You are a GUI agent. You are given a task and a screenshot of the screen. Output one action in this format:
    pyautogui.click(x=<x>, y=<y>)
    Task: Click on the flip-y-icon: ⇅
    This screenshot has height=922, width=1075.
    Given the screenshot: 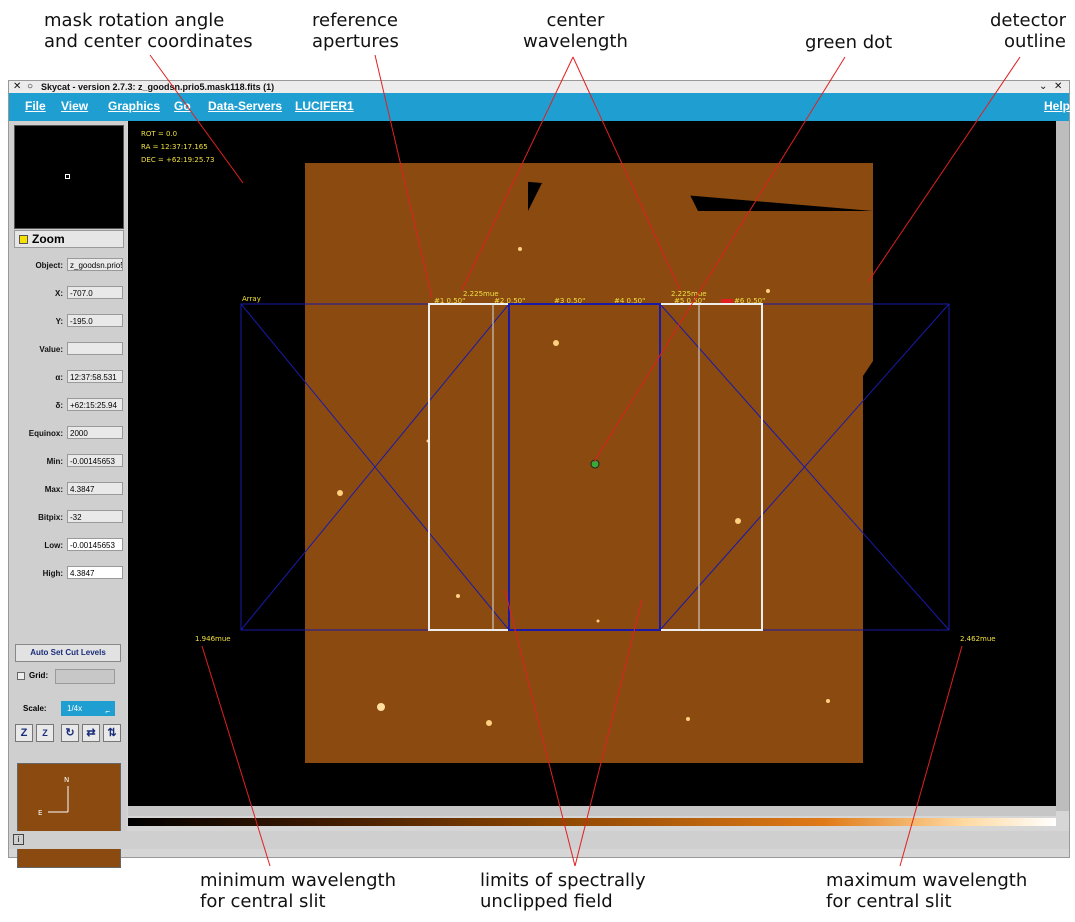 What is the action you would take?
    pyautogui.click(x=112, y=733)
    